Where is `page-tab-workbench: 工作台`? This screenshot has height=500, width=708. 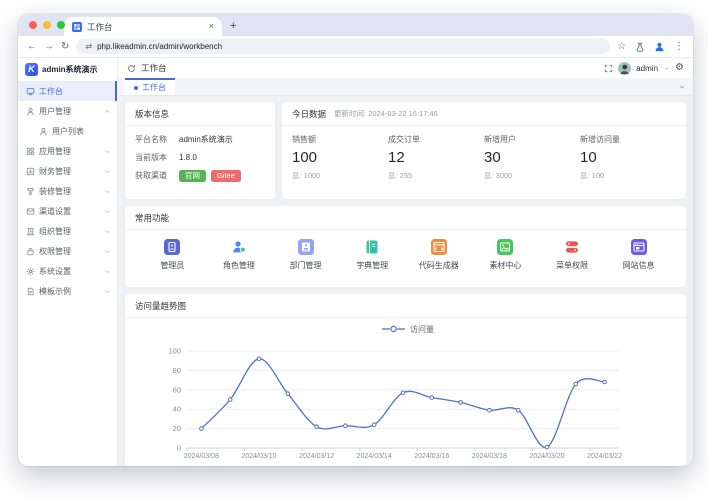 page-tab-workbench: 工作台 is located at coordinates (150, 86).